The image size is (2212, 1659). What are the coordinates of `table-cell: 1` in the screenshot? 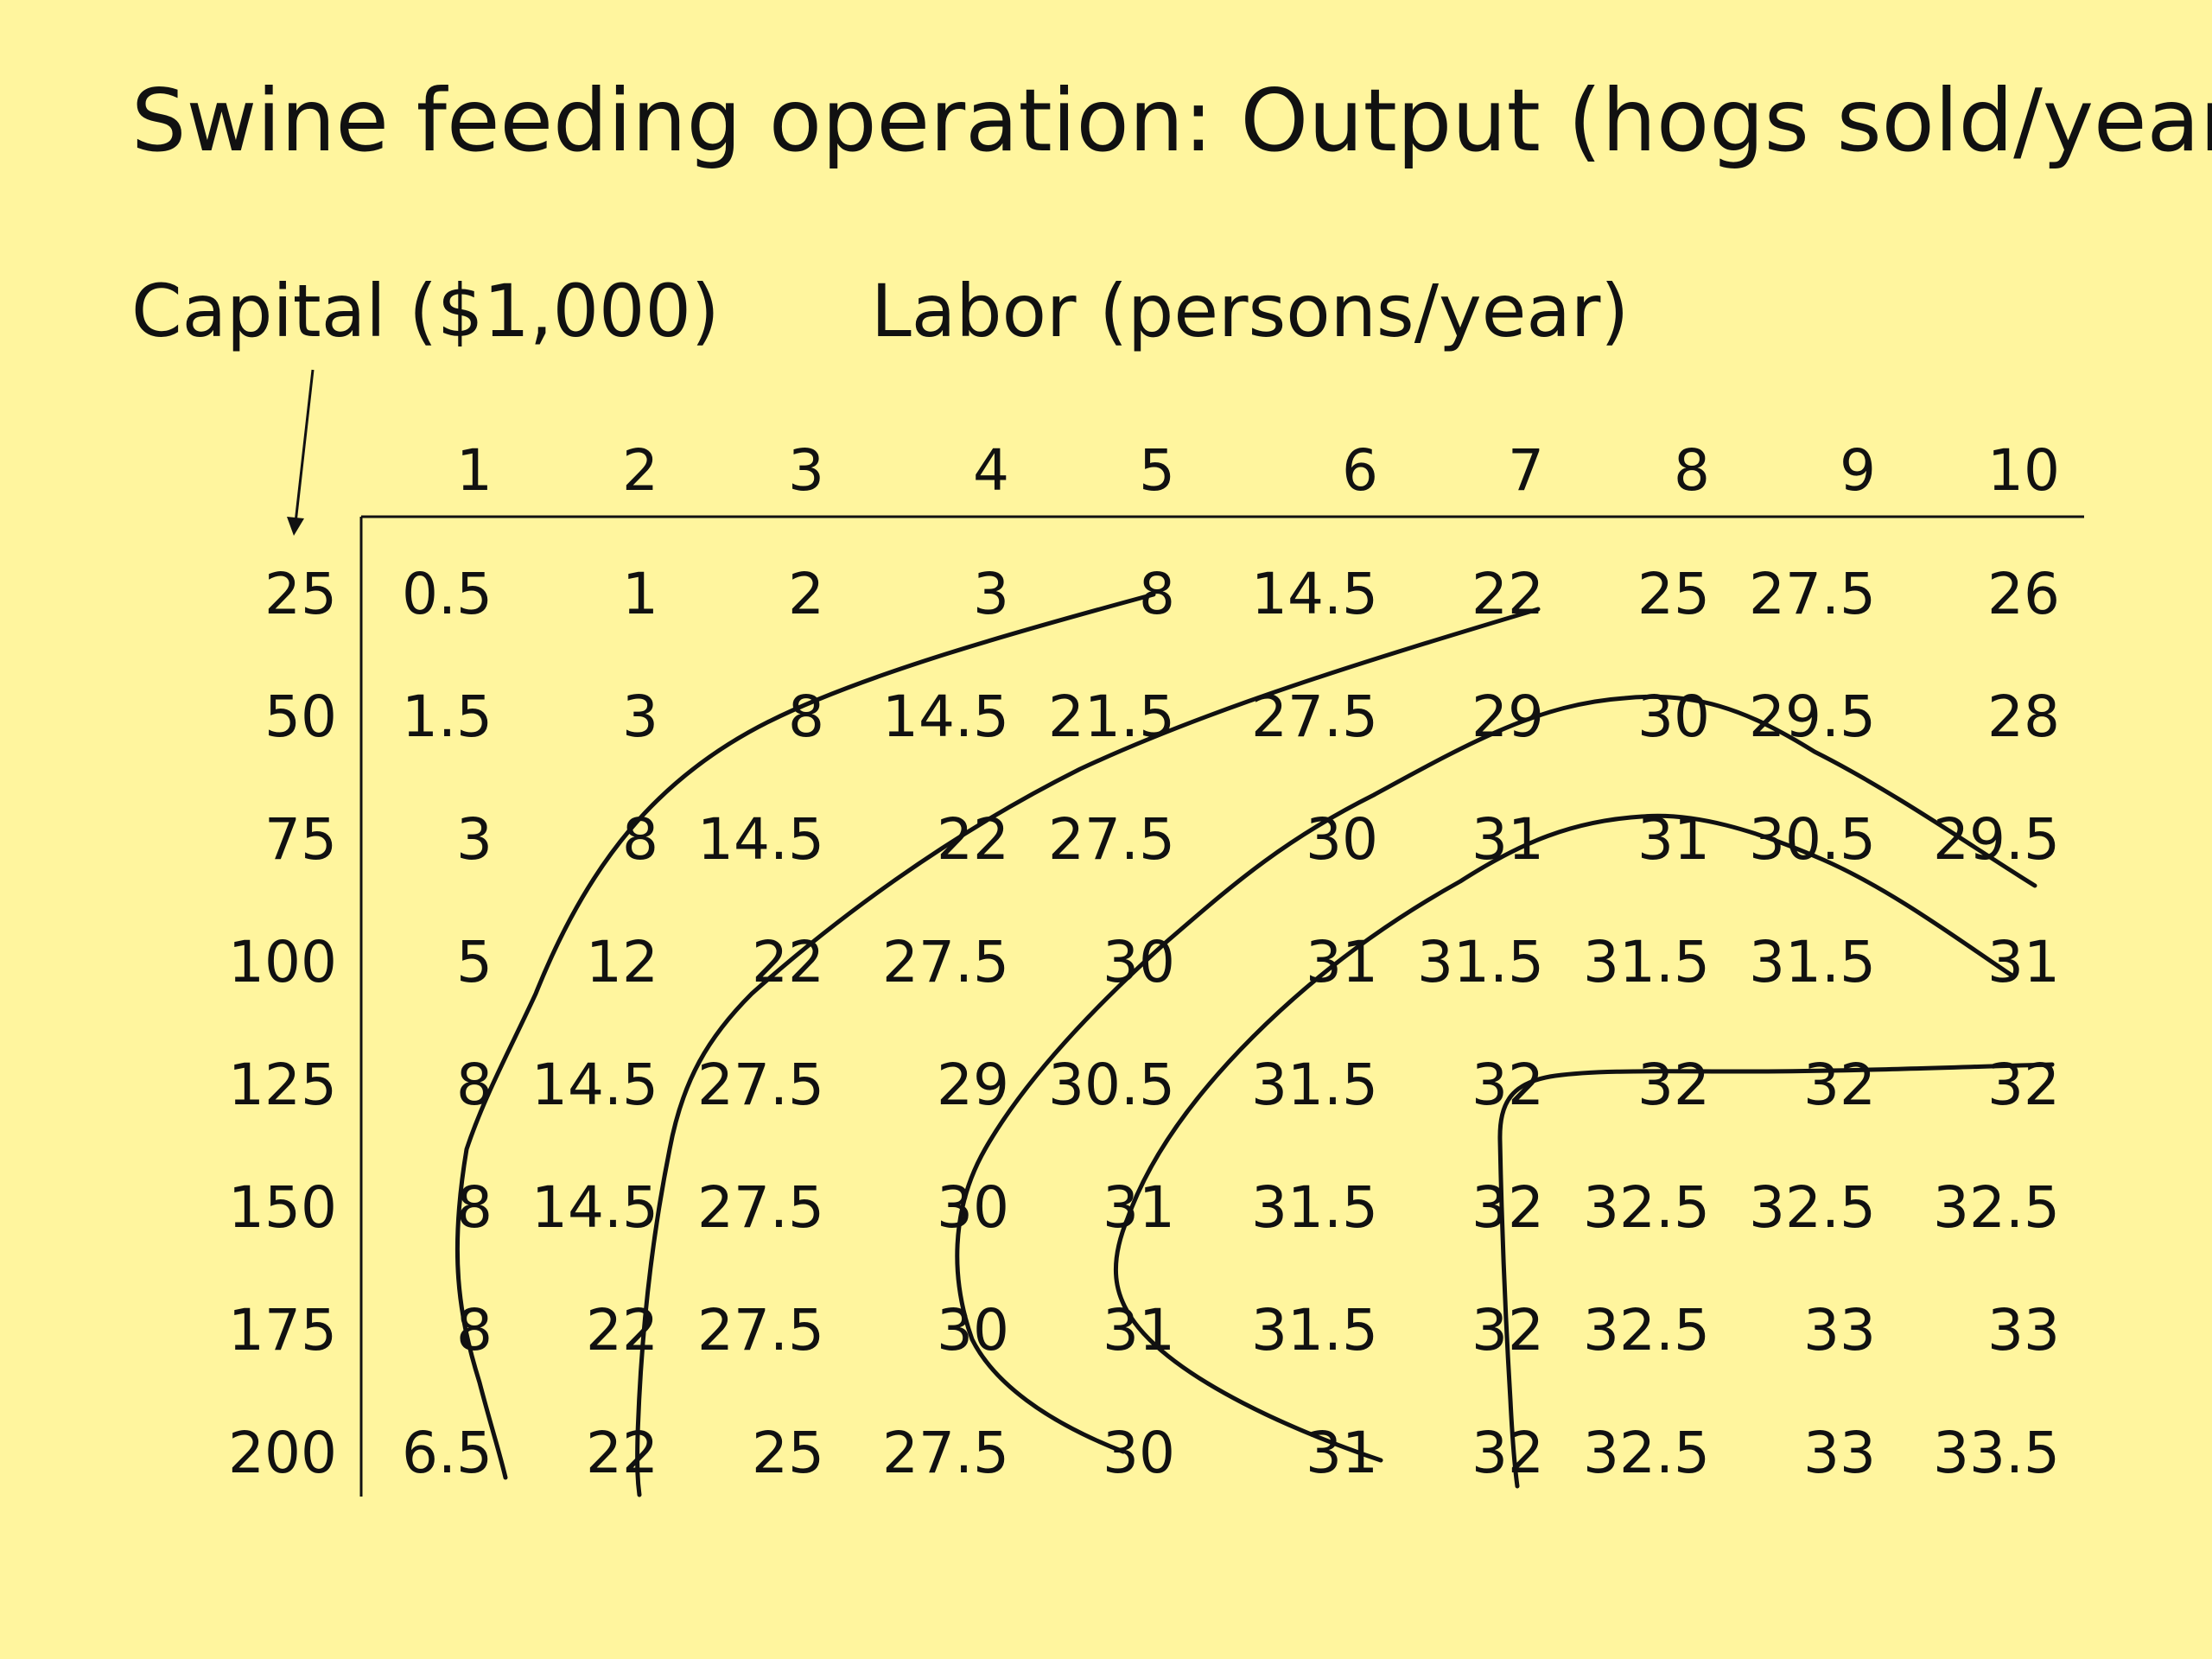 It's located at (640, 594).